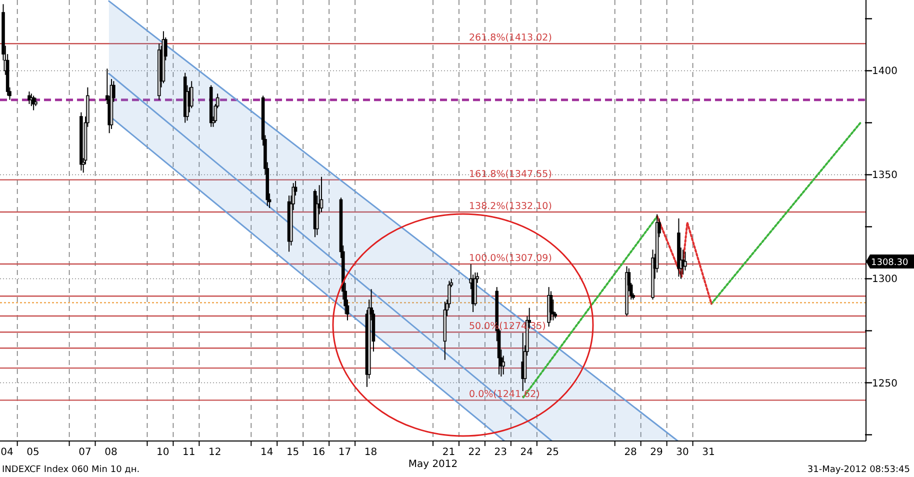 This screenshot has width=914, height=477. What do you see at coordinates (889, 263) in the screenshot?
I see `annotation: 1308.30` at bounding box center [889, 263].